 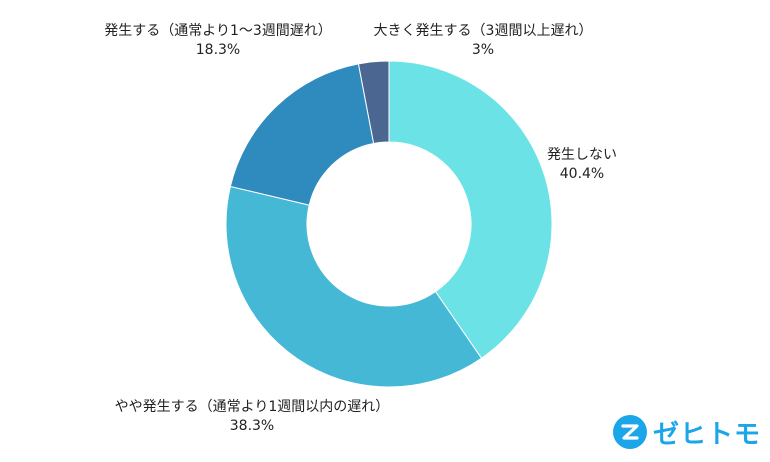 I want to click on slice-greatly-occurring, so click(x=373, y=102).